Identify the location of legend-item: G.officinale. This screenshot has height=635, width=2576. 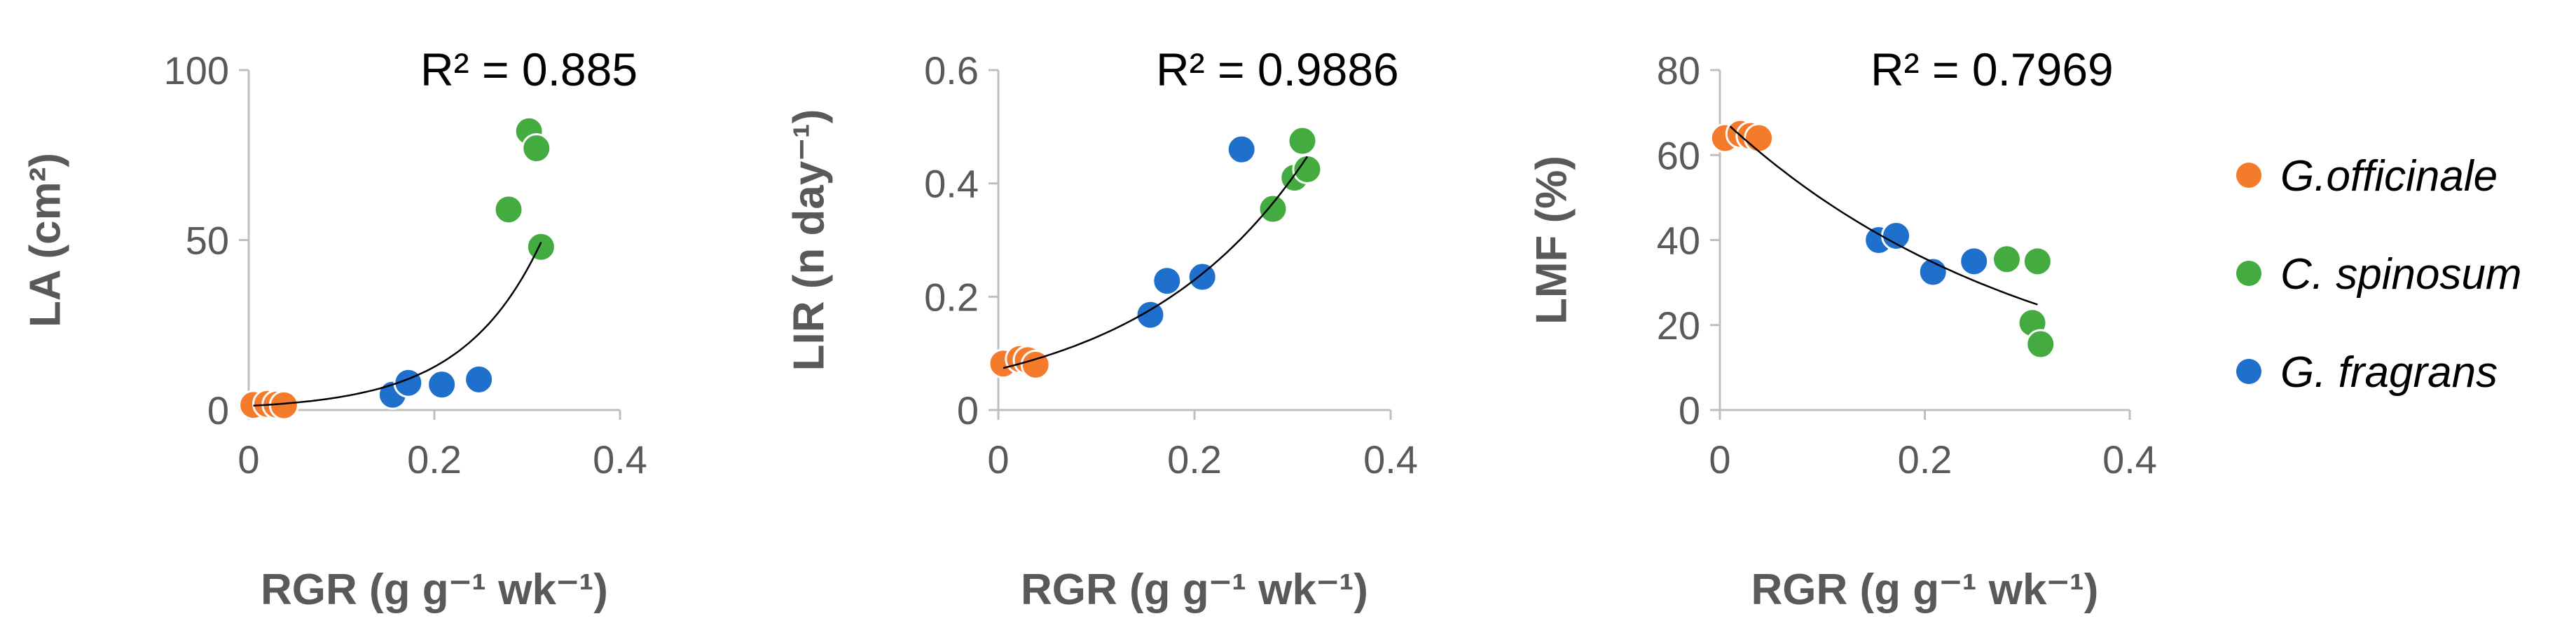
(2367, 176).